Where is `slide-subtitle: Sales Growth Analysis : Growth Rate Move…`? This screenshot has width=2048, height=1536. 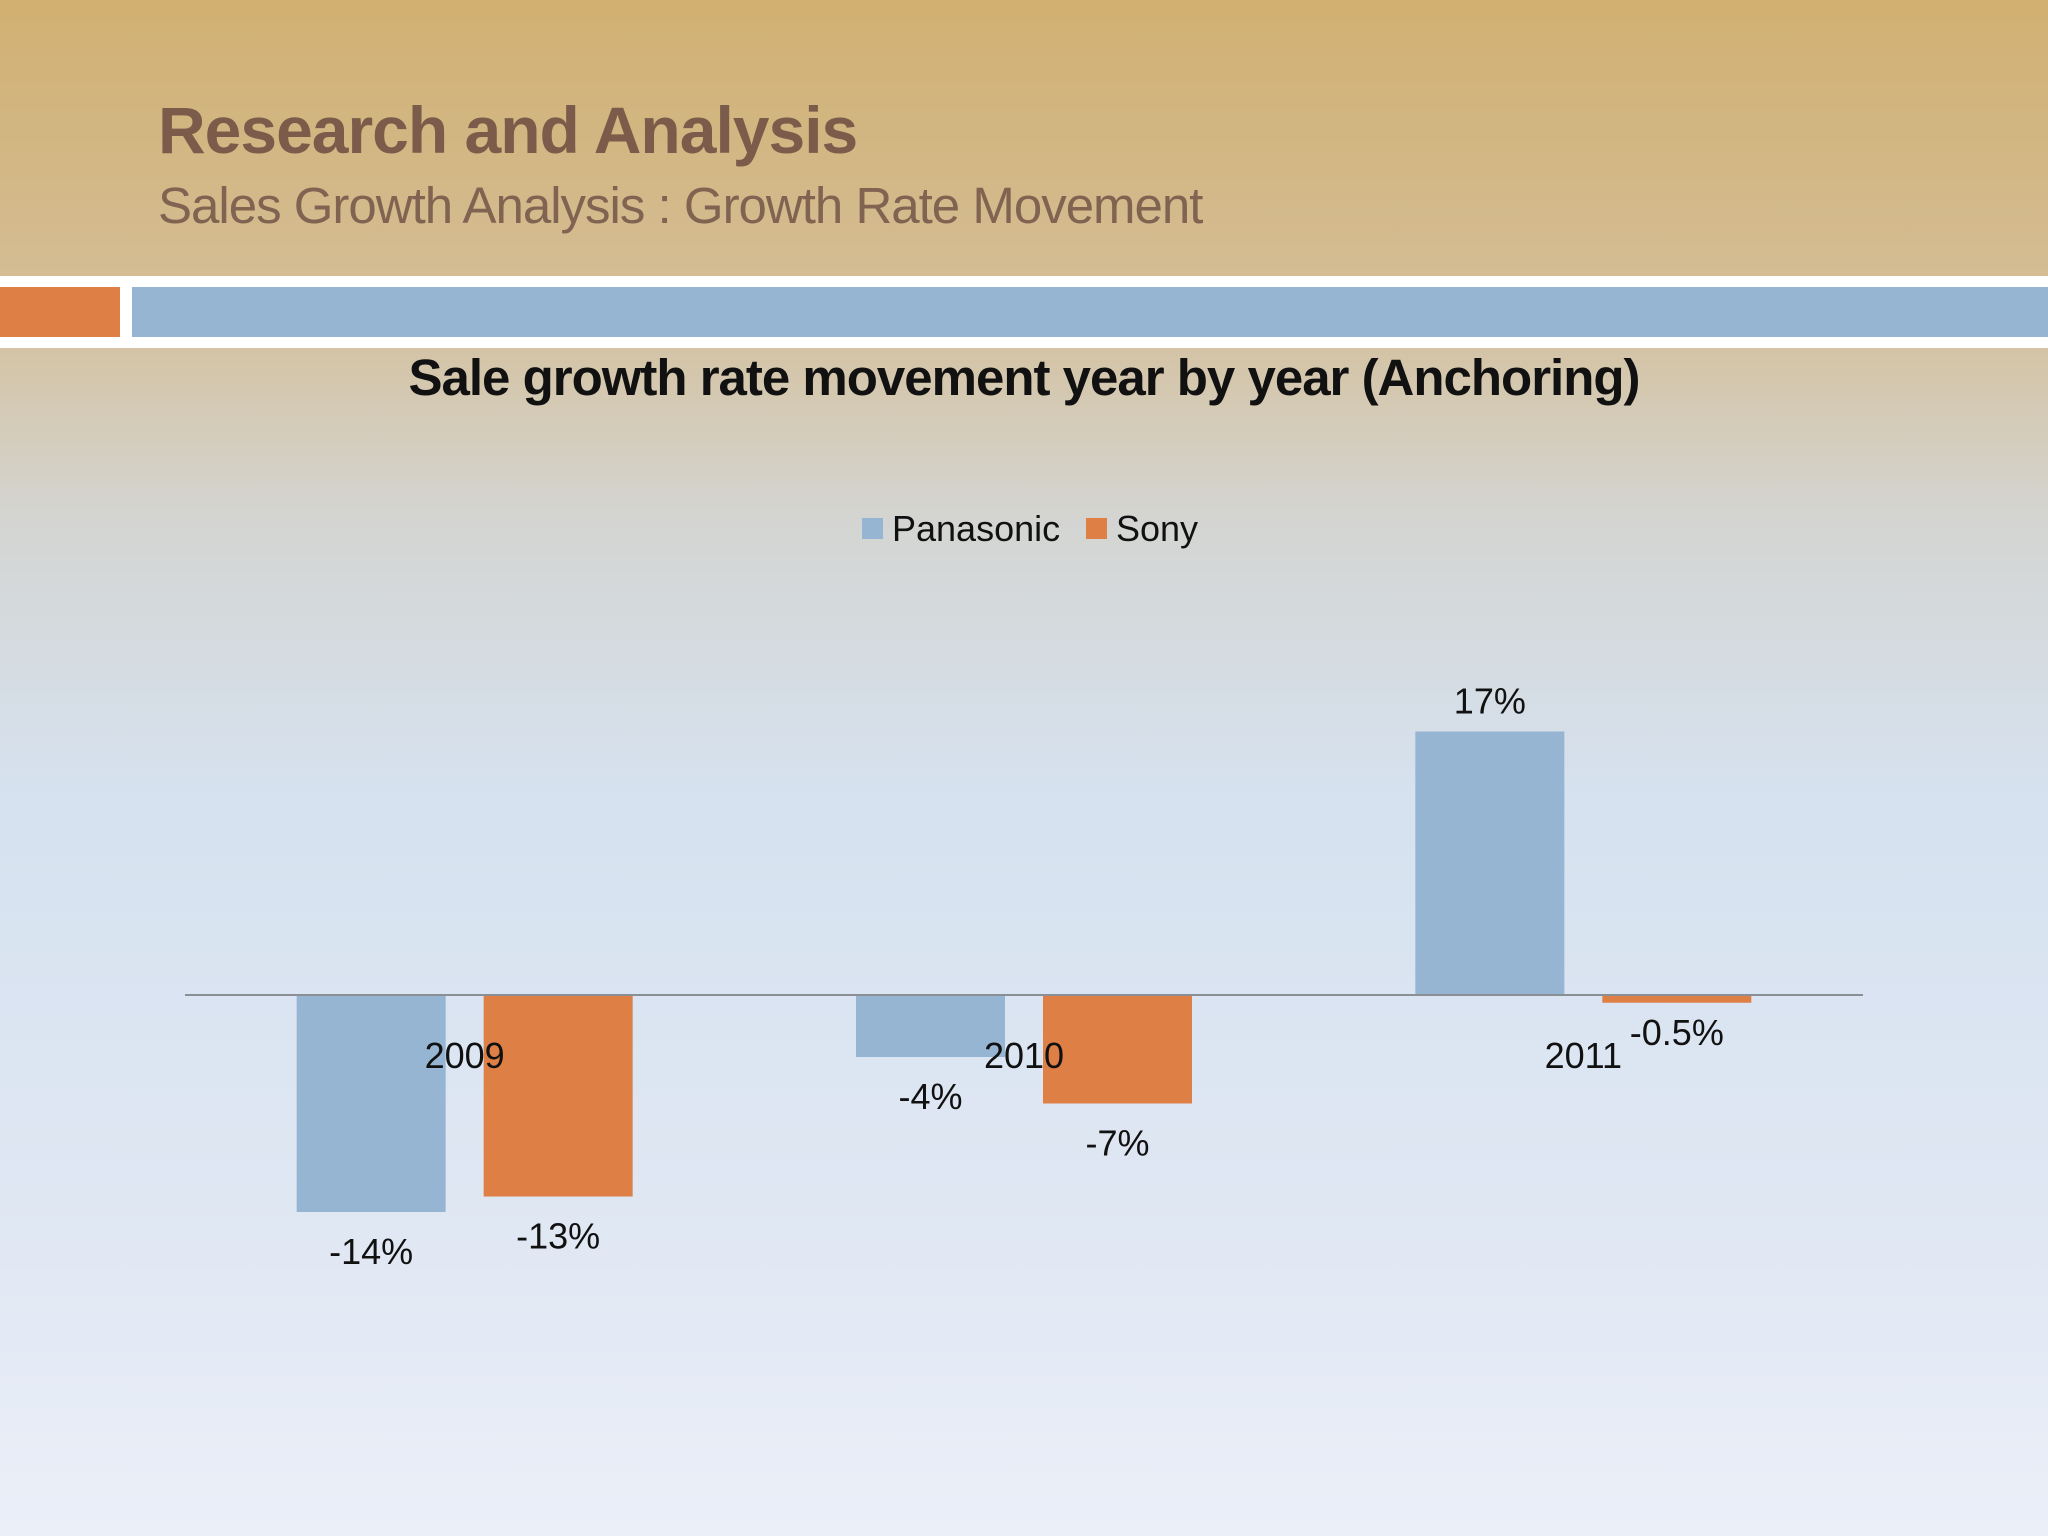
slide-subtitle: Sales Growth Analysis : Growth Rate Move… is located at coordinates (680, 205).